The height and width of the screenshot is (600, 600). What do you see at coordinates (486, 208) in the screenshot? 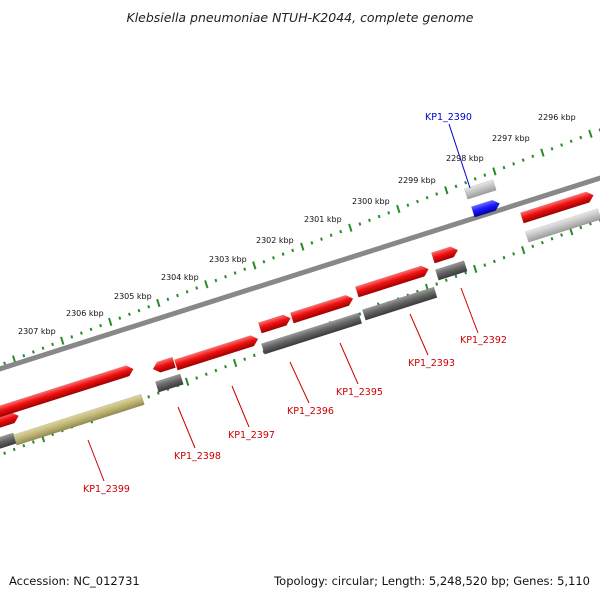
I see `gene-feature-highlight` at bounding box center [486, 208].